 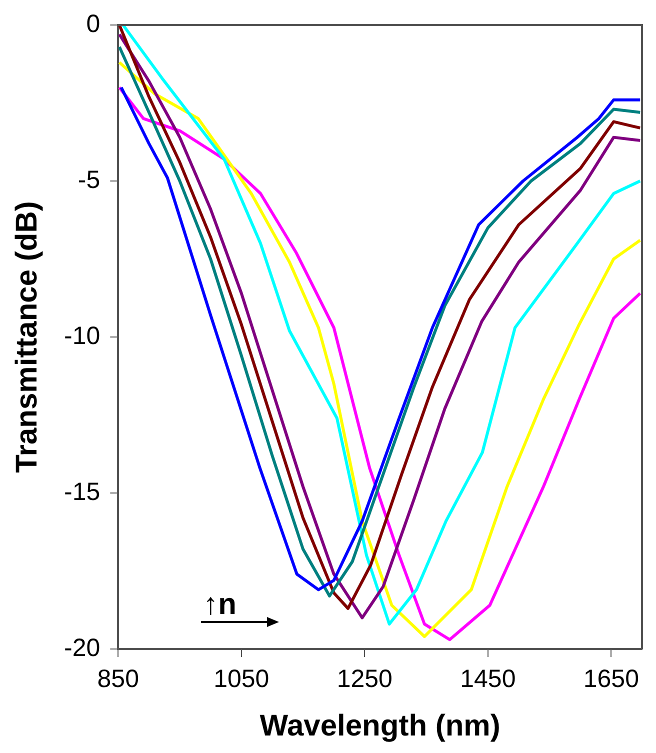 What do you see at coordinates (27, 337) in the screenshot?
I see `y-axis-title: Transmittance (dB)` at bounding box center [27, 337].